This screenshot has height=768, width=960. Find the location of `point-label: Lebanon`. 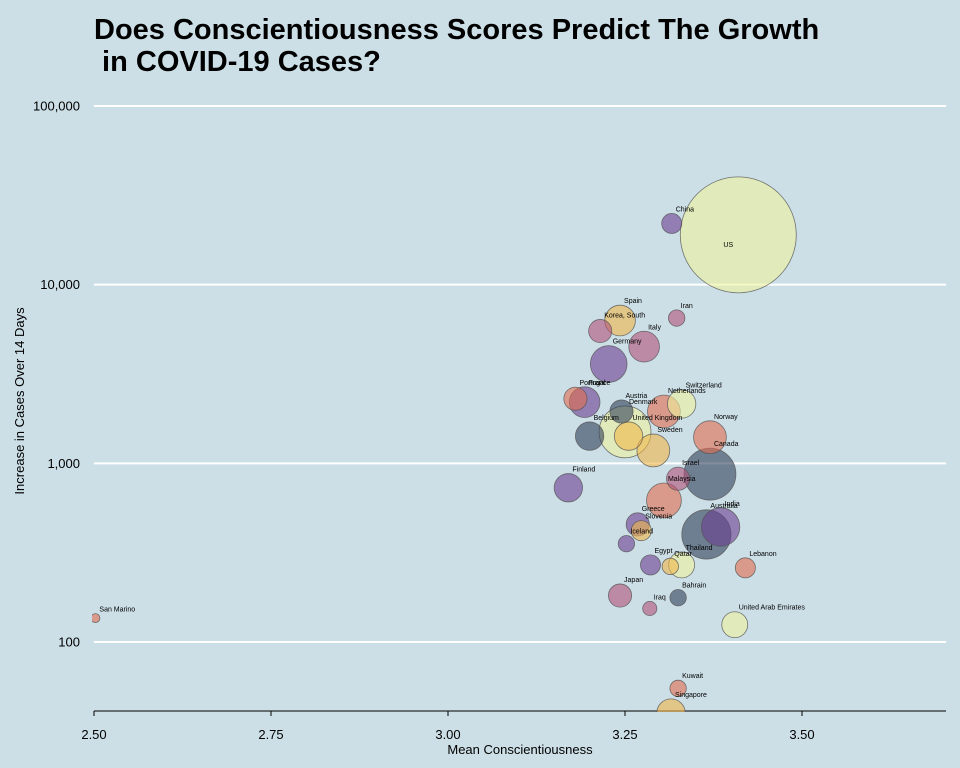

point-label: Lebanon is located at coordinates (762, 554).